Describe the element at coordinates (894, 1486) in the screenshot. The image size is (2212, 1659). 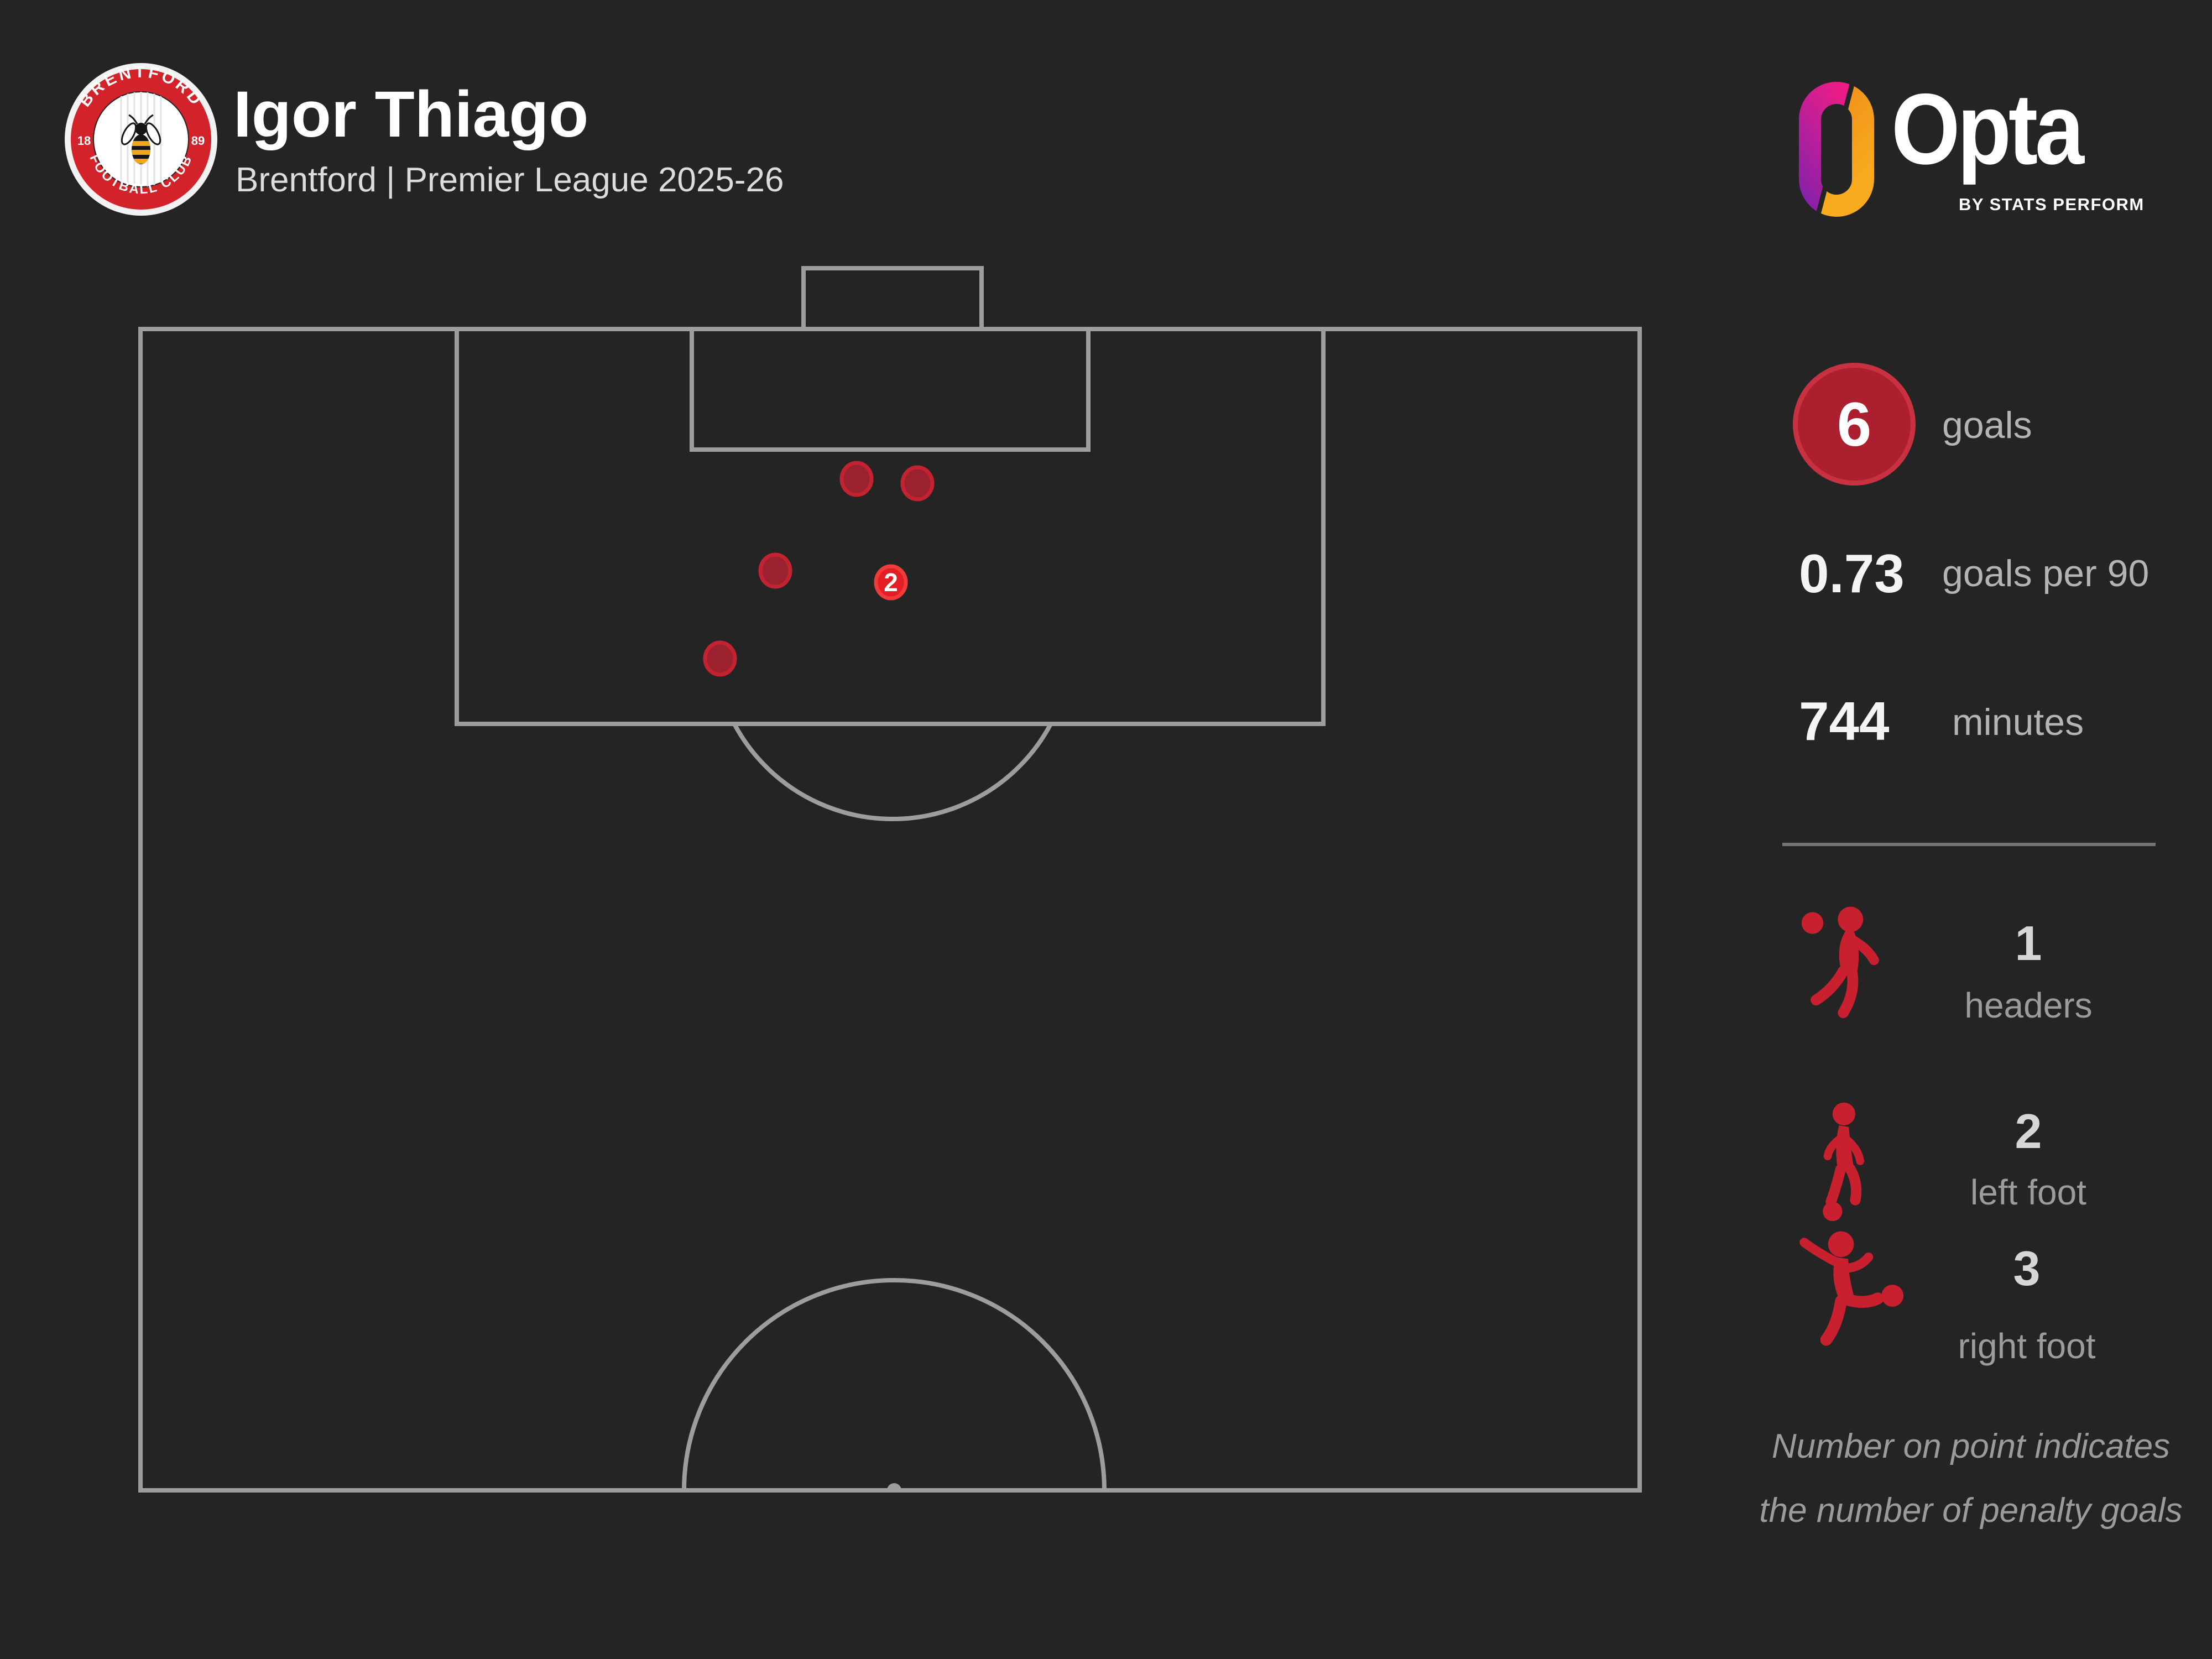
I see `centre-spot` at that location.